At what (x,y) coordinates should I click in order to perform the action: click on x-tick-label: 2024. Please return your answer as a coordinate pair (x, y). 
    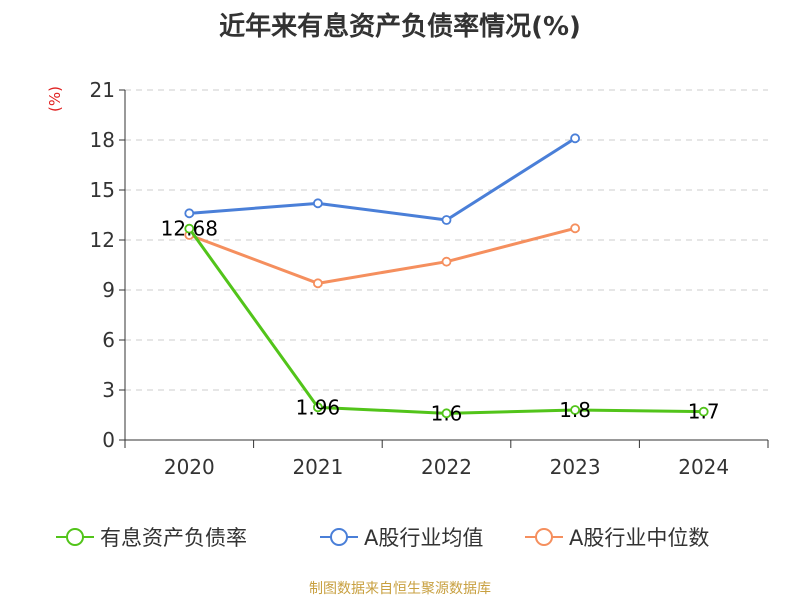
    Looking at the image, I should click on (703, 467).